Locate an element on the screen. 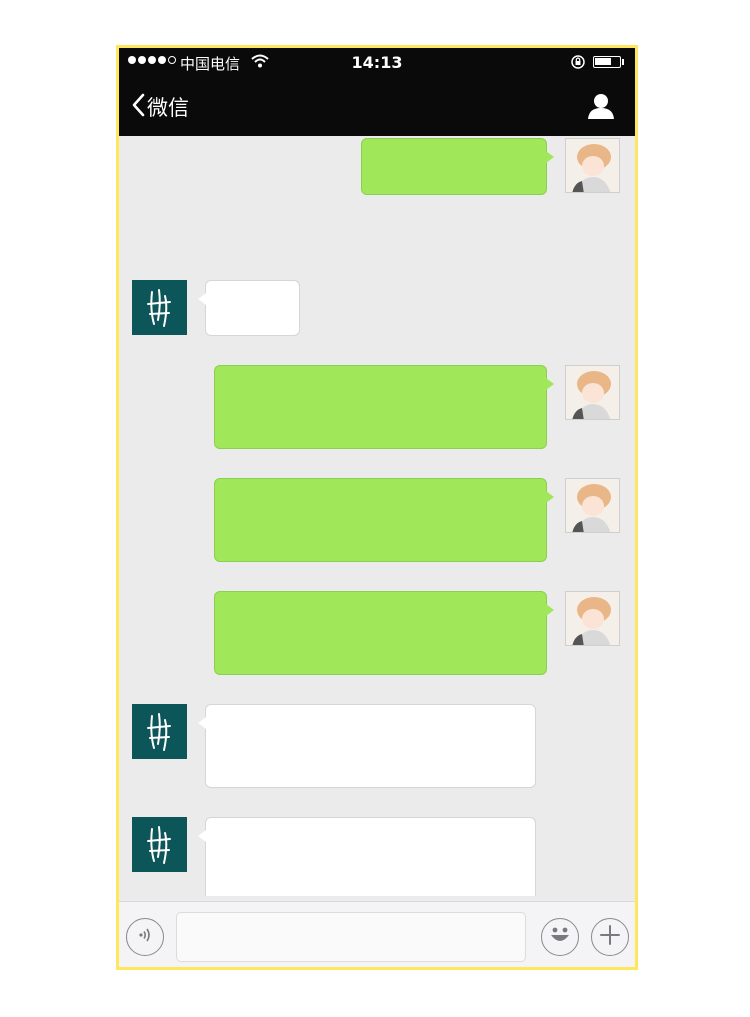 Image resolution: width=750 pixels, height=1017 pixels. person-icon is located at coordinates (601, 108).